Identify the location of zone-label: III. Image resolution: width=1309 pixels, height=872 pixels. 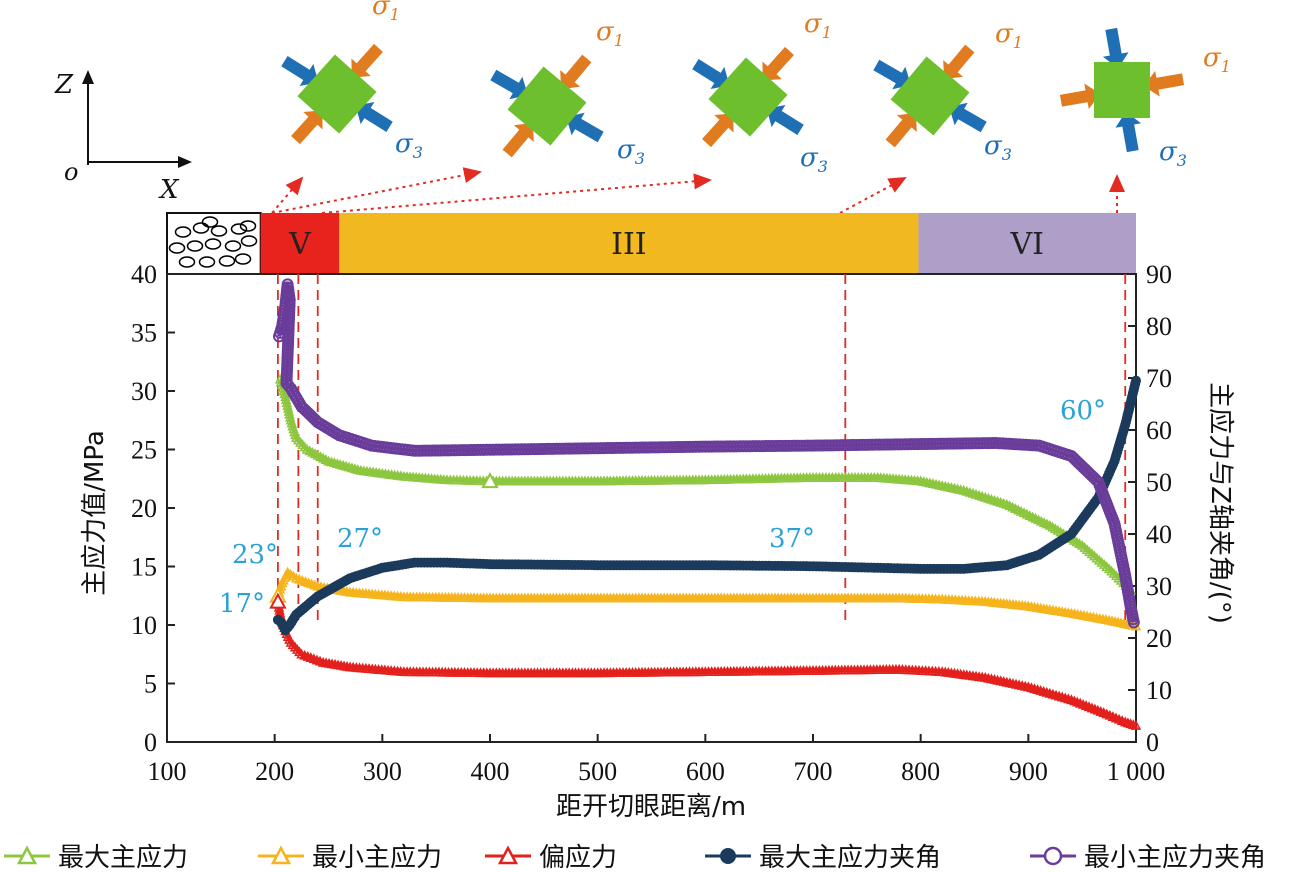
(629, 244).